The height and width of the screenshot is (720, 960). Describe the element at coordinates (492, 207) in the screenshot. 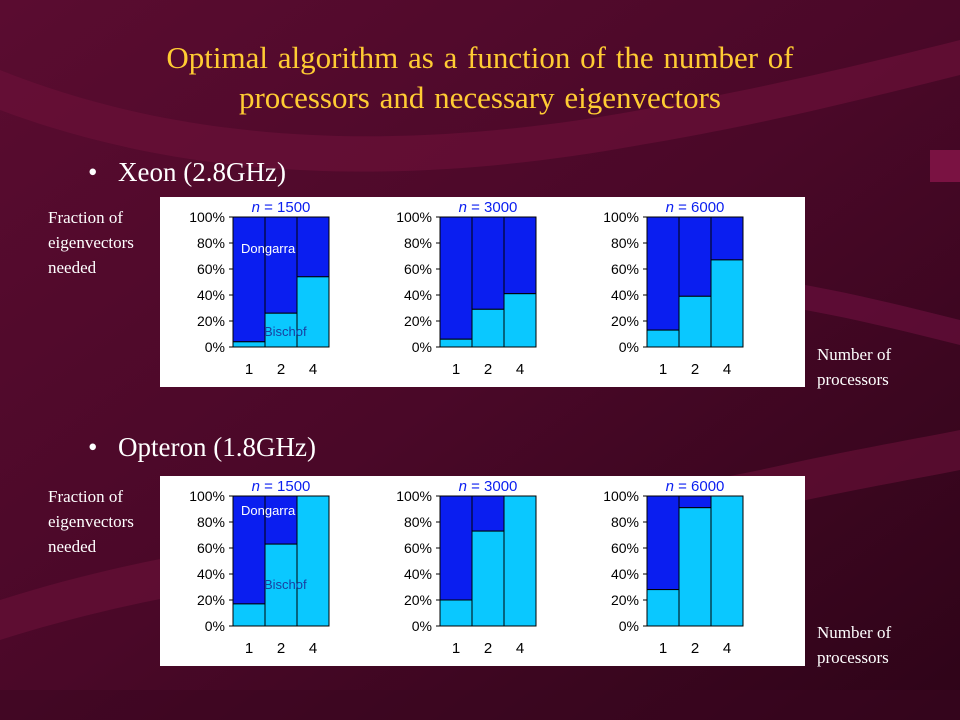

I see `n-title-value: = 3000` at that location.